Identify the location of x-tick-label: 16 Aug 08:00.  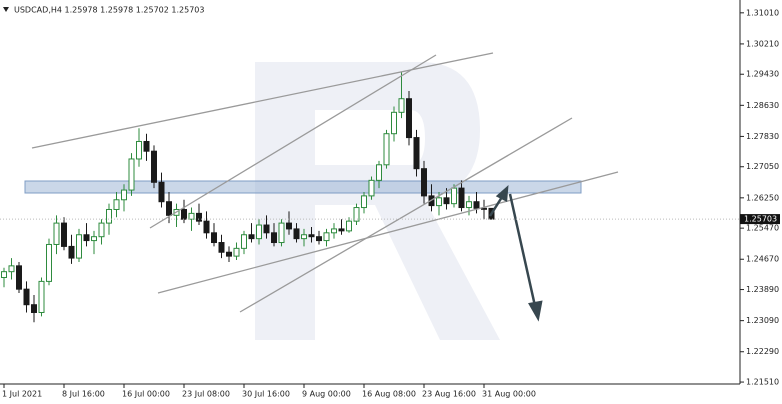
(389, 394).